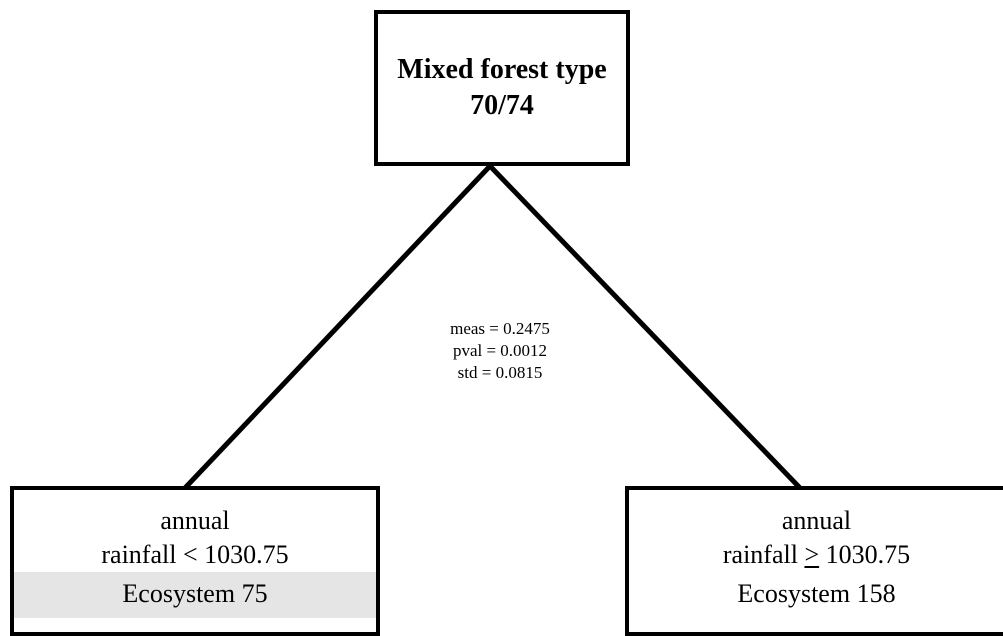 This screenshot has width=1003, height=636. Describe the element at coordinates (865, 554) in the screenshot. I see `right-leaf-condition-value: 1030.75` at that location.